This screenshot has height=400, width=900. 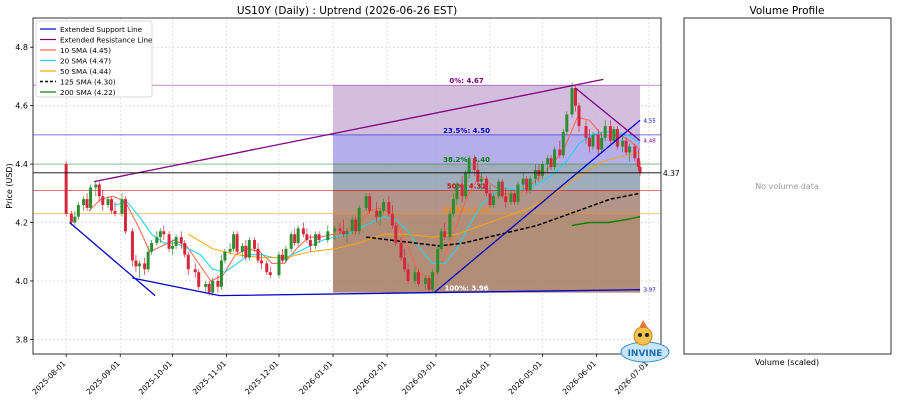 What do you see at coordinates (787, 362) in the screenshot?
I see `volume-profile-x-label: Volume (scaled)` at bounding box center [787, 362].